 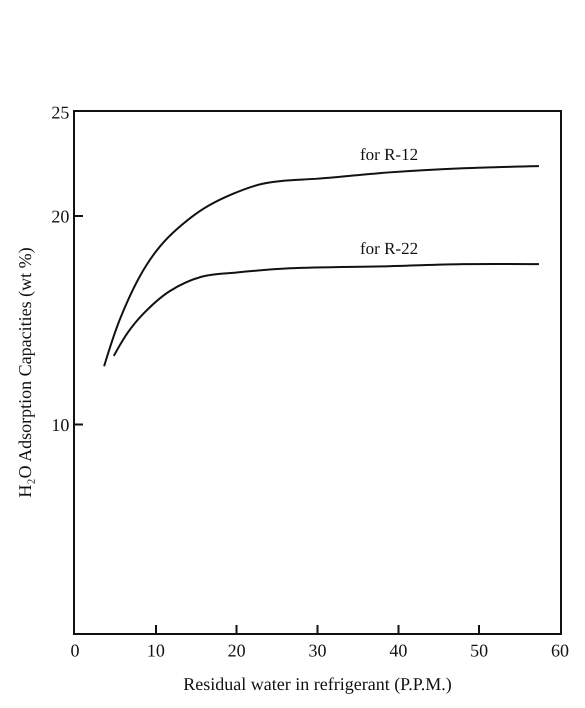 I want to click on series-label: for R-22, so click(x=389, y=248).